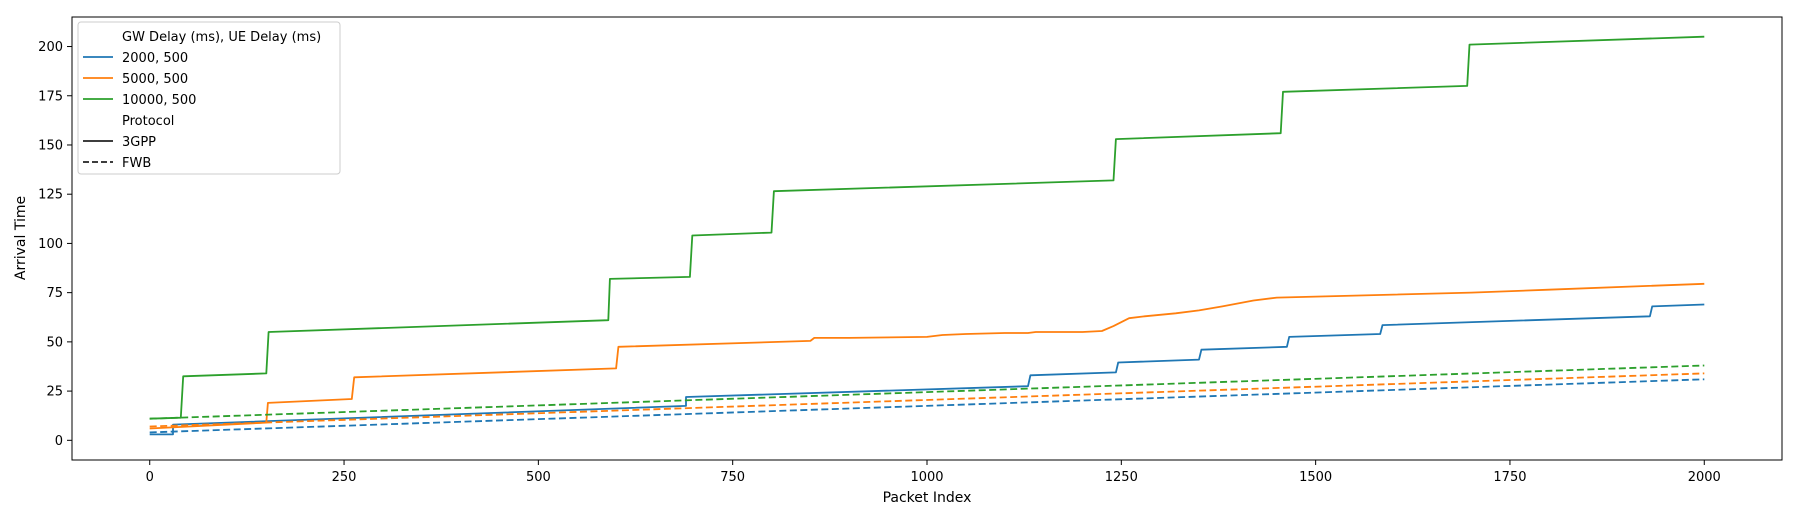 The height and width of the screenshot is (516, 1800). What do you see at coordinates (50, 145) in the screenshot?
I see `y-tick-label: 150` at bounding box center [50, 145].